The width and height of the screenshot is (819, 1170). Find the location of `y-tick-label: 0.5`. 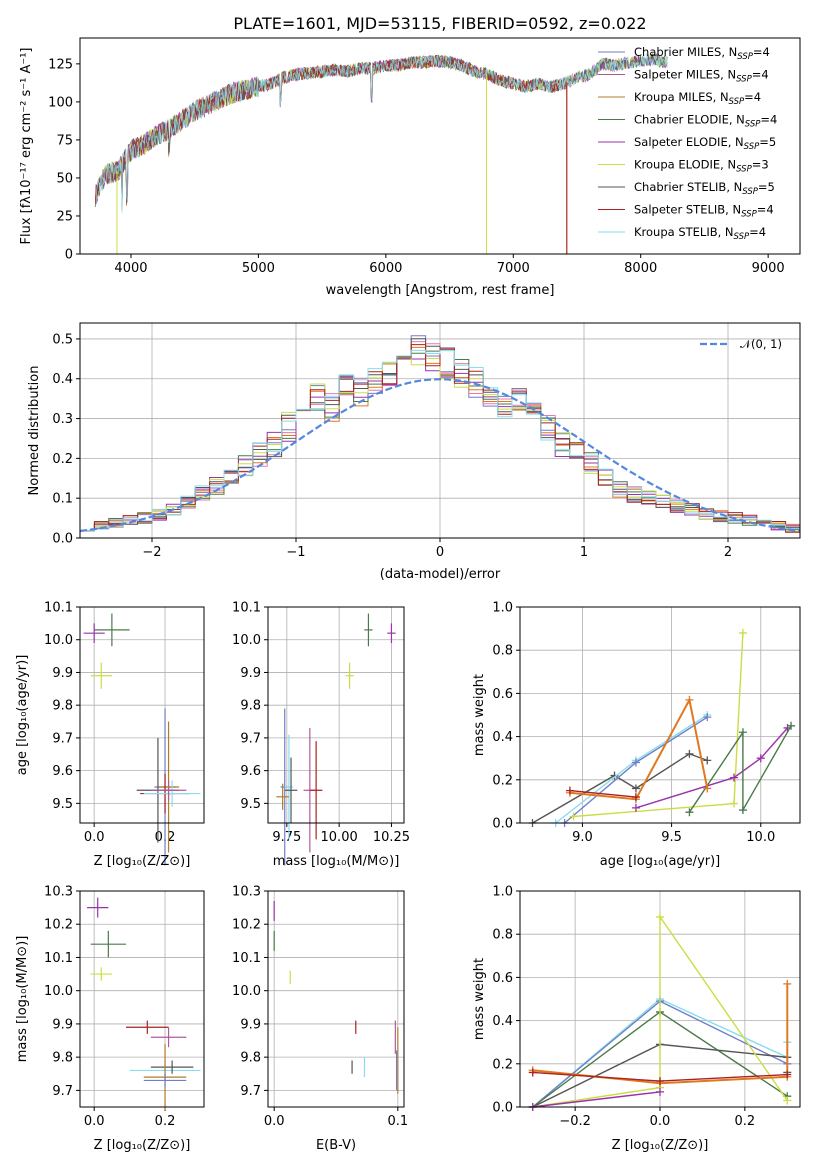

y-tick-label: 0.5 is located at coordinates (62, 339).